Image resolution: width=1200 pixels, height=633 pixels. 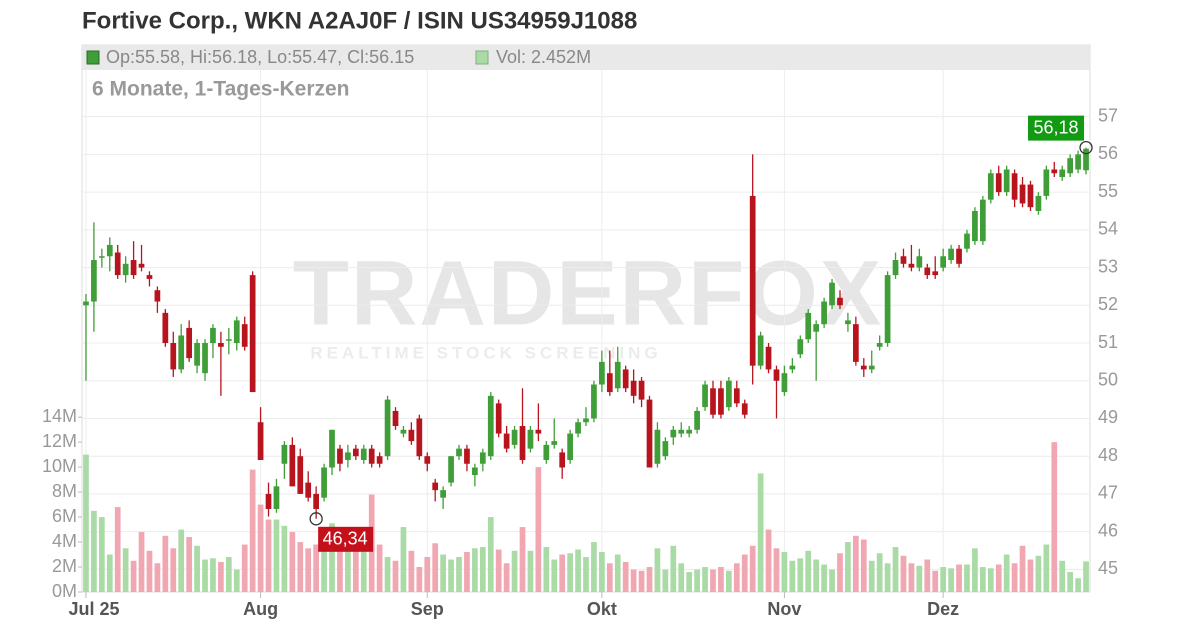 I want to click on y2-tick-label: 0M, so click(x=64, y=591).